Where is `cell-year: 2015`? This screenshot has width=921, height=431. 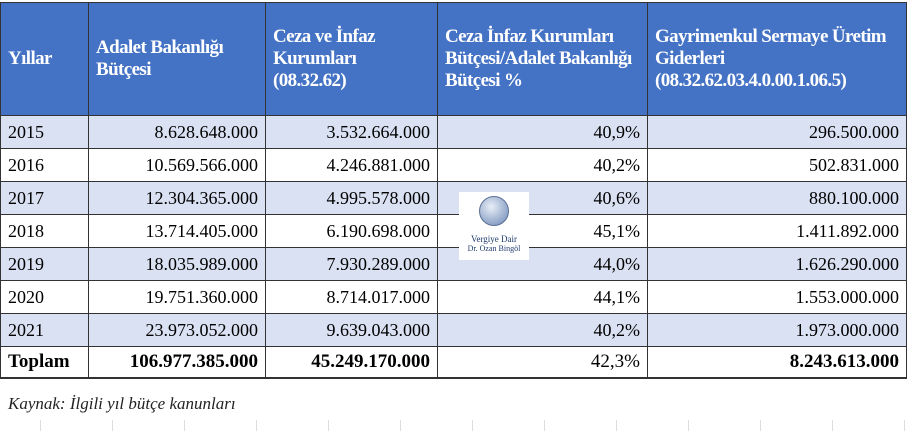
cell-year: 2015 is located at coordinates (44, 132).